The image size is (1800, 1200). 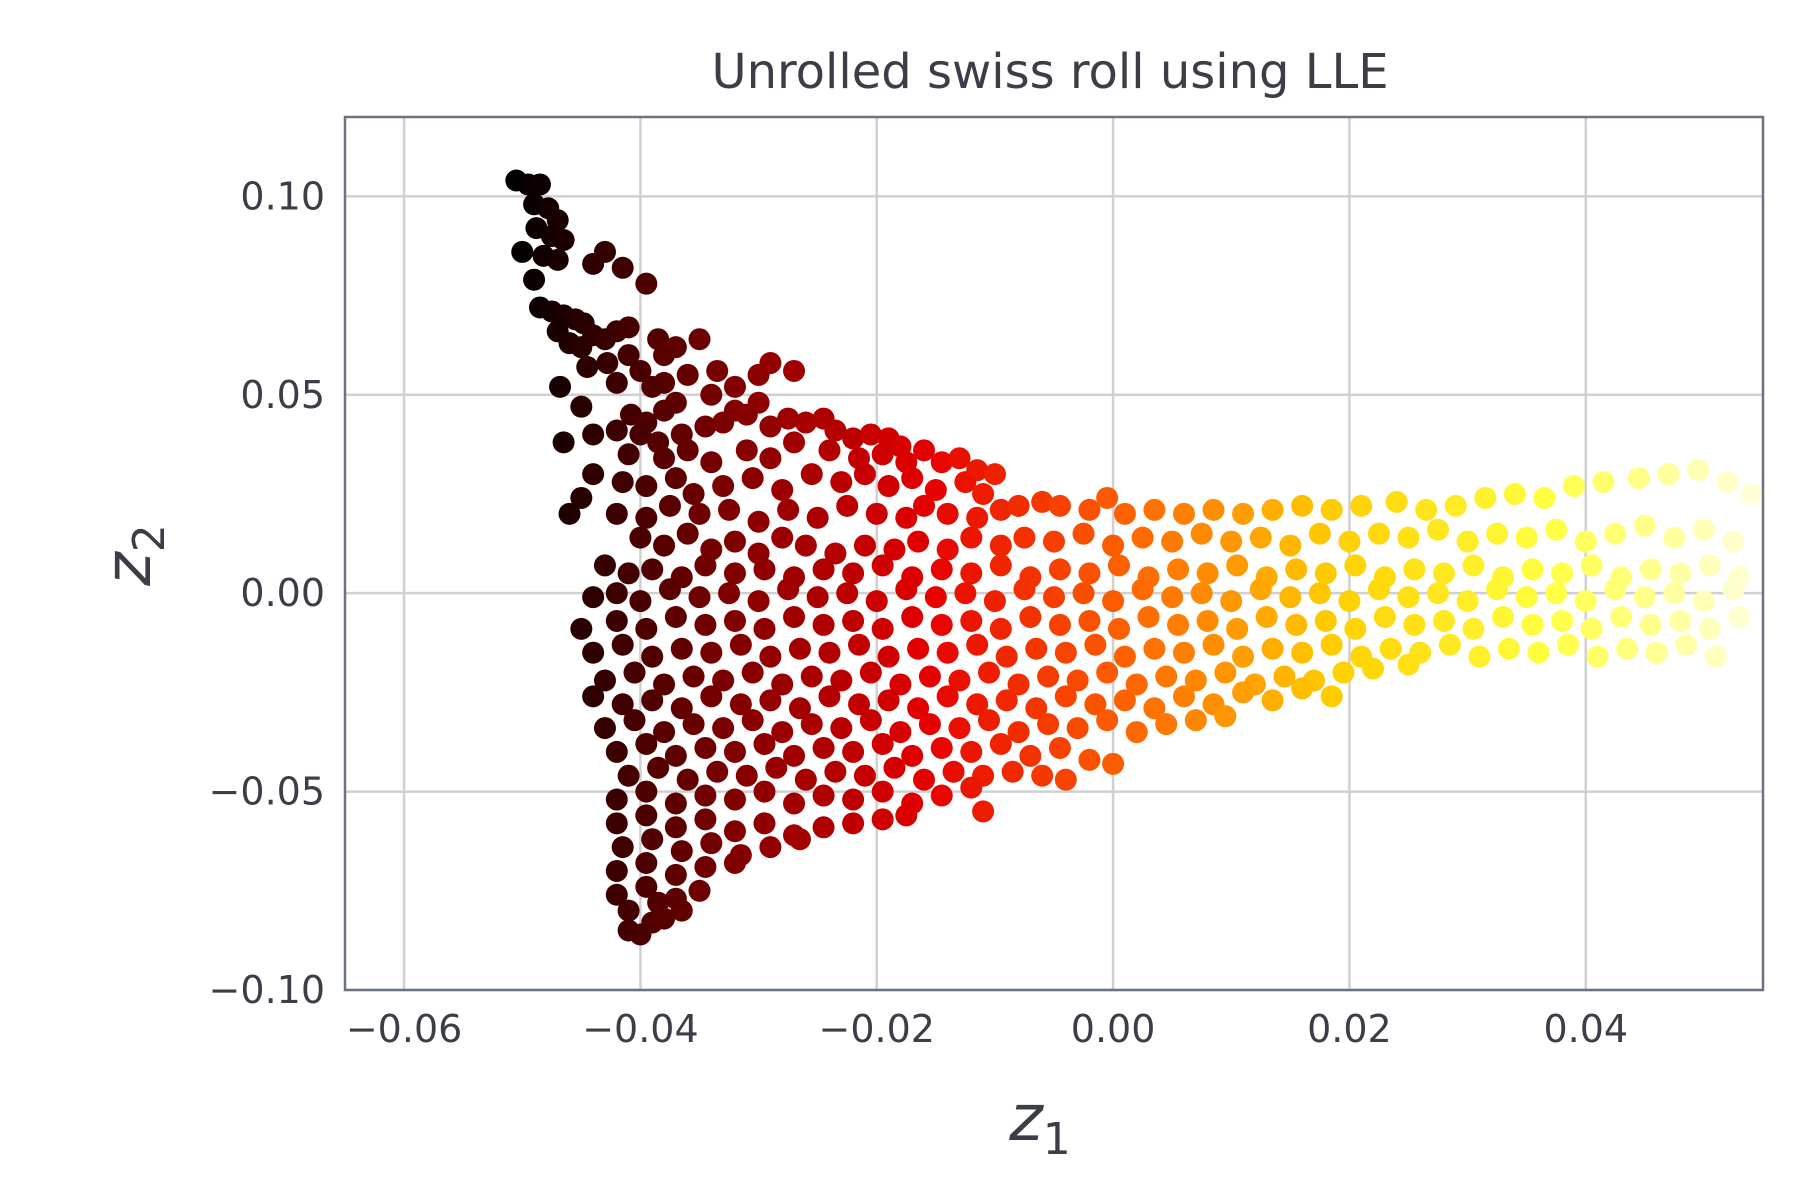 What do you see at coordinates (404, 1029) in the screenshot?
I see `x-tick-label: −0.06` at bounding box center [404, 1029].